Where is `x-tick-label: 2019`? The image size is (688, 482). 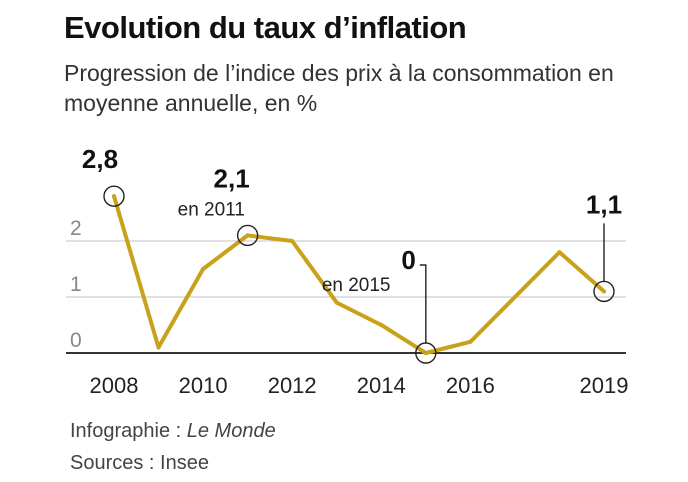
x-tick-label: 2019 is located at coordinates (604, 385).